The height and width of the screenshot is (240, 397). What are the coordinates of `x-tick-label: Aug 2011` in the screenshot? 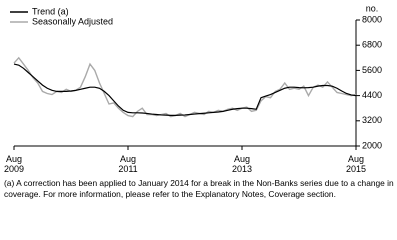 It's located at (128, 164).